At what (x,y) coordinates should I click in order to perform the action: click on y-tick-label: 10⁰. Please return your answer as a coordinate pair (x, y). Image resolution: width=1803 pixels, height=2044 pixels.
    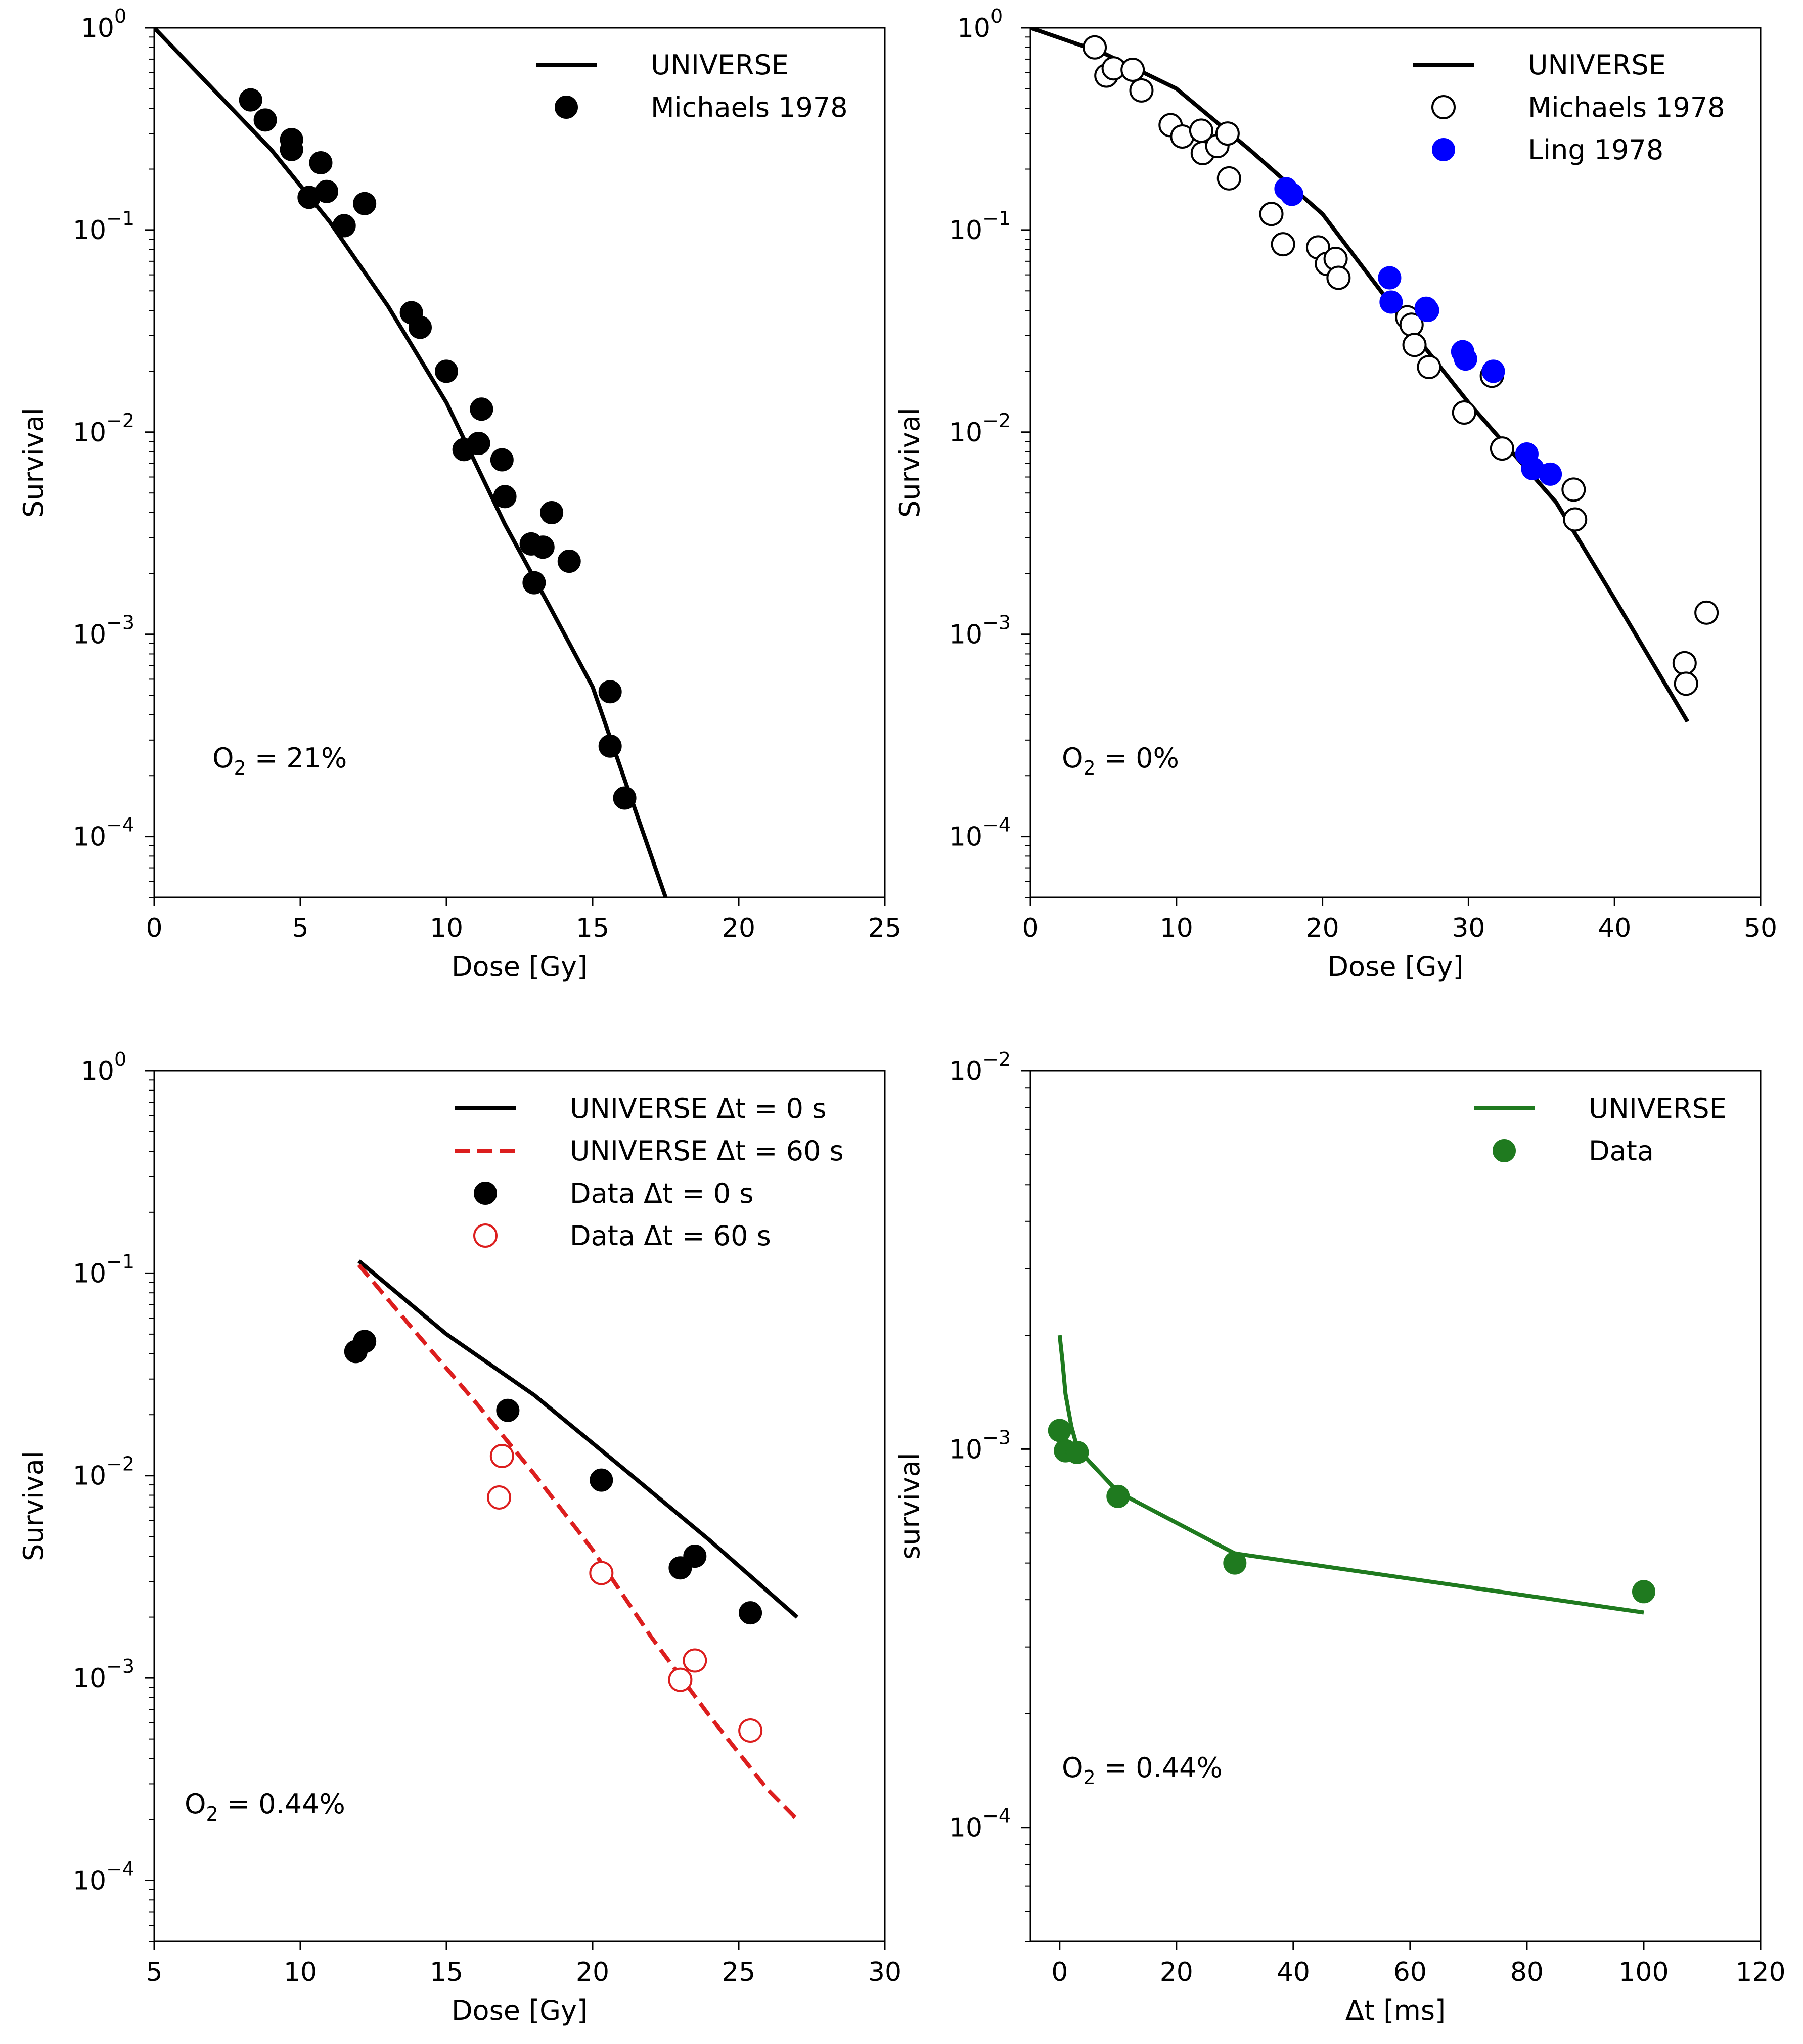
    Looking at the image, I should click on (103, 24).